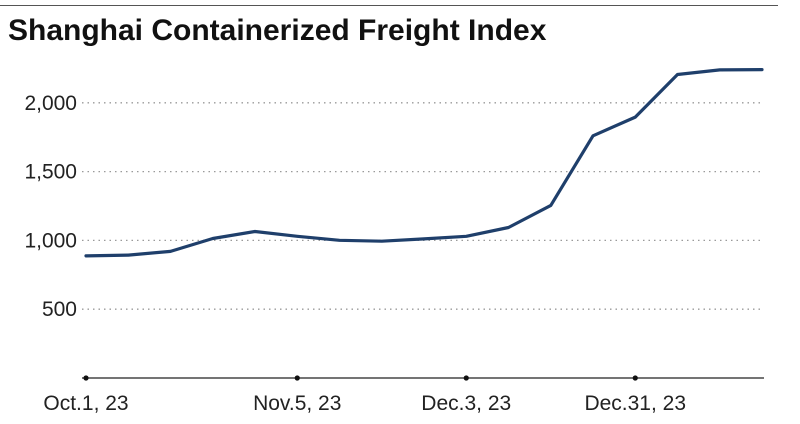  I want to click on y-axis-tick-labels: 500 1,000 1,500 2,000, so click(50, 206).